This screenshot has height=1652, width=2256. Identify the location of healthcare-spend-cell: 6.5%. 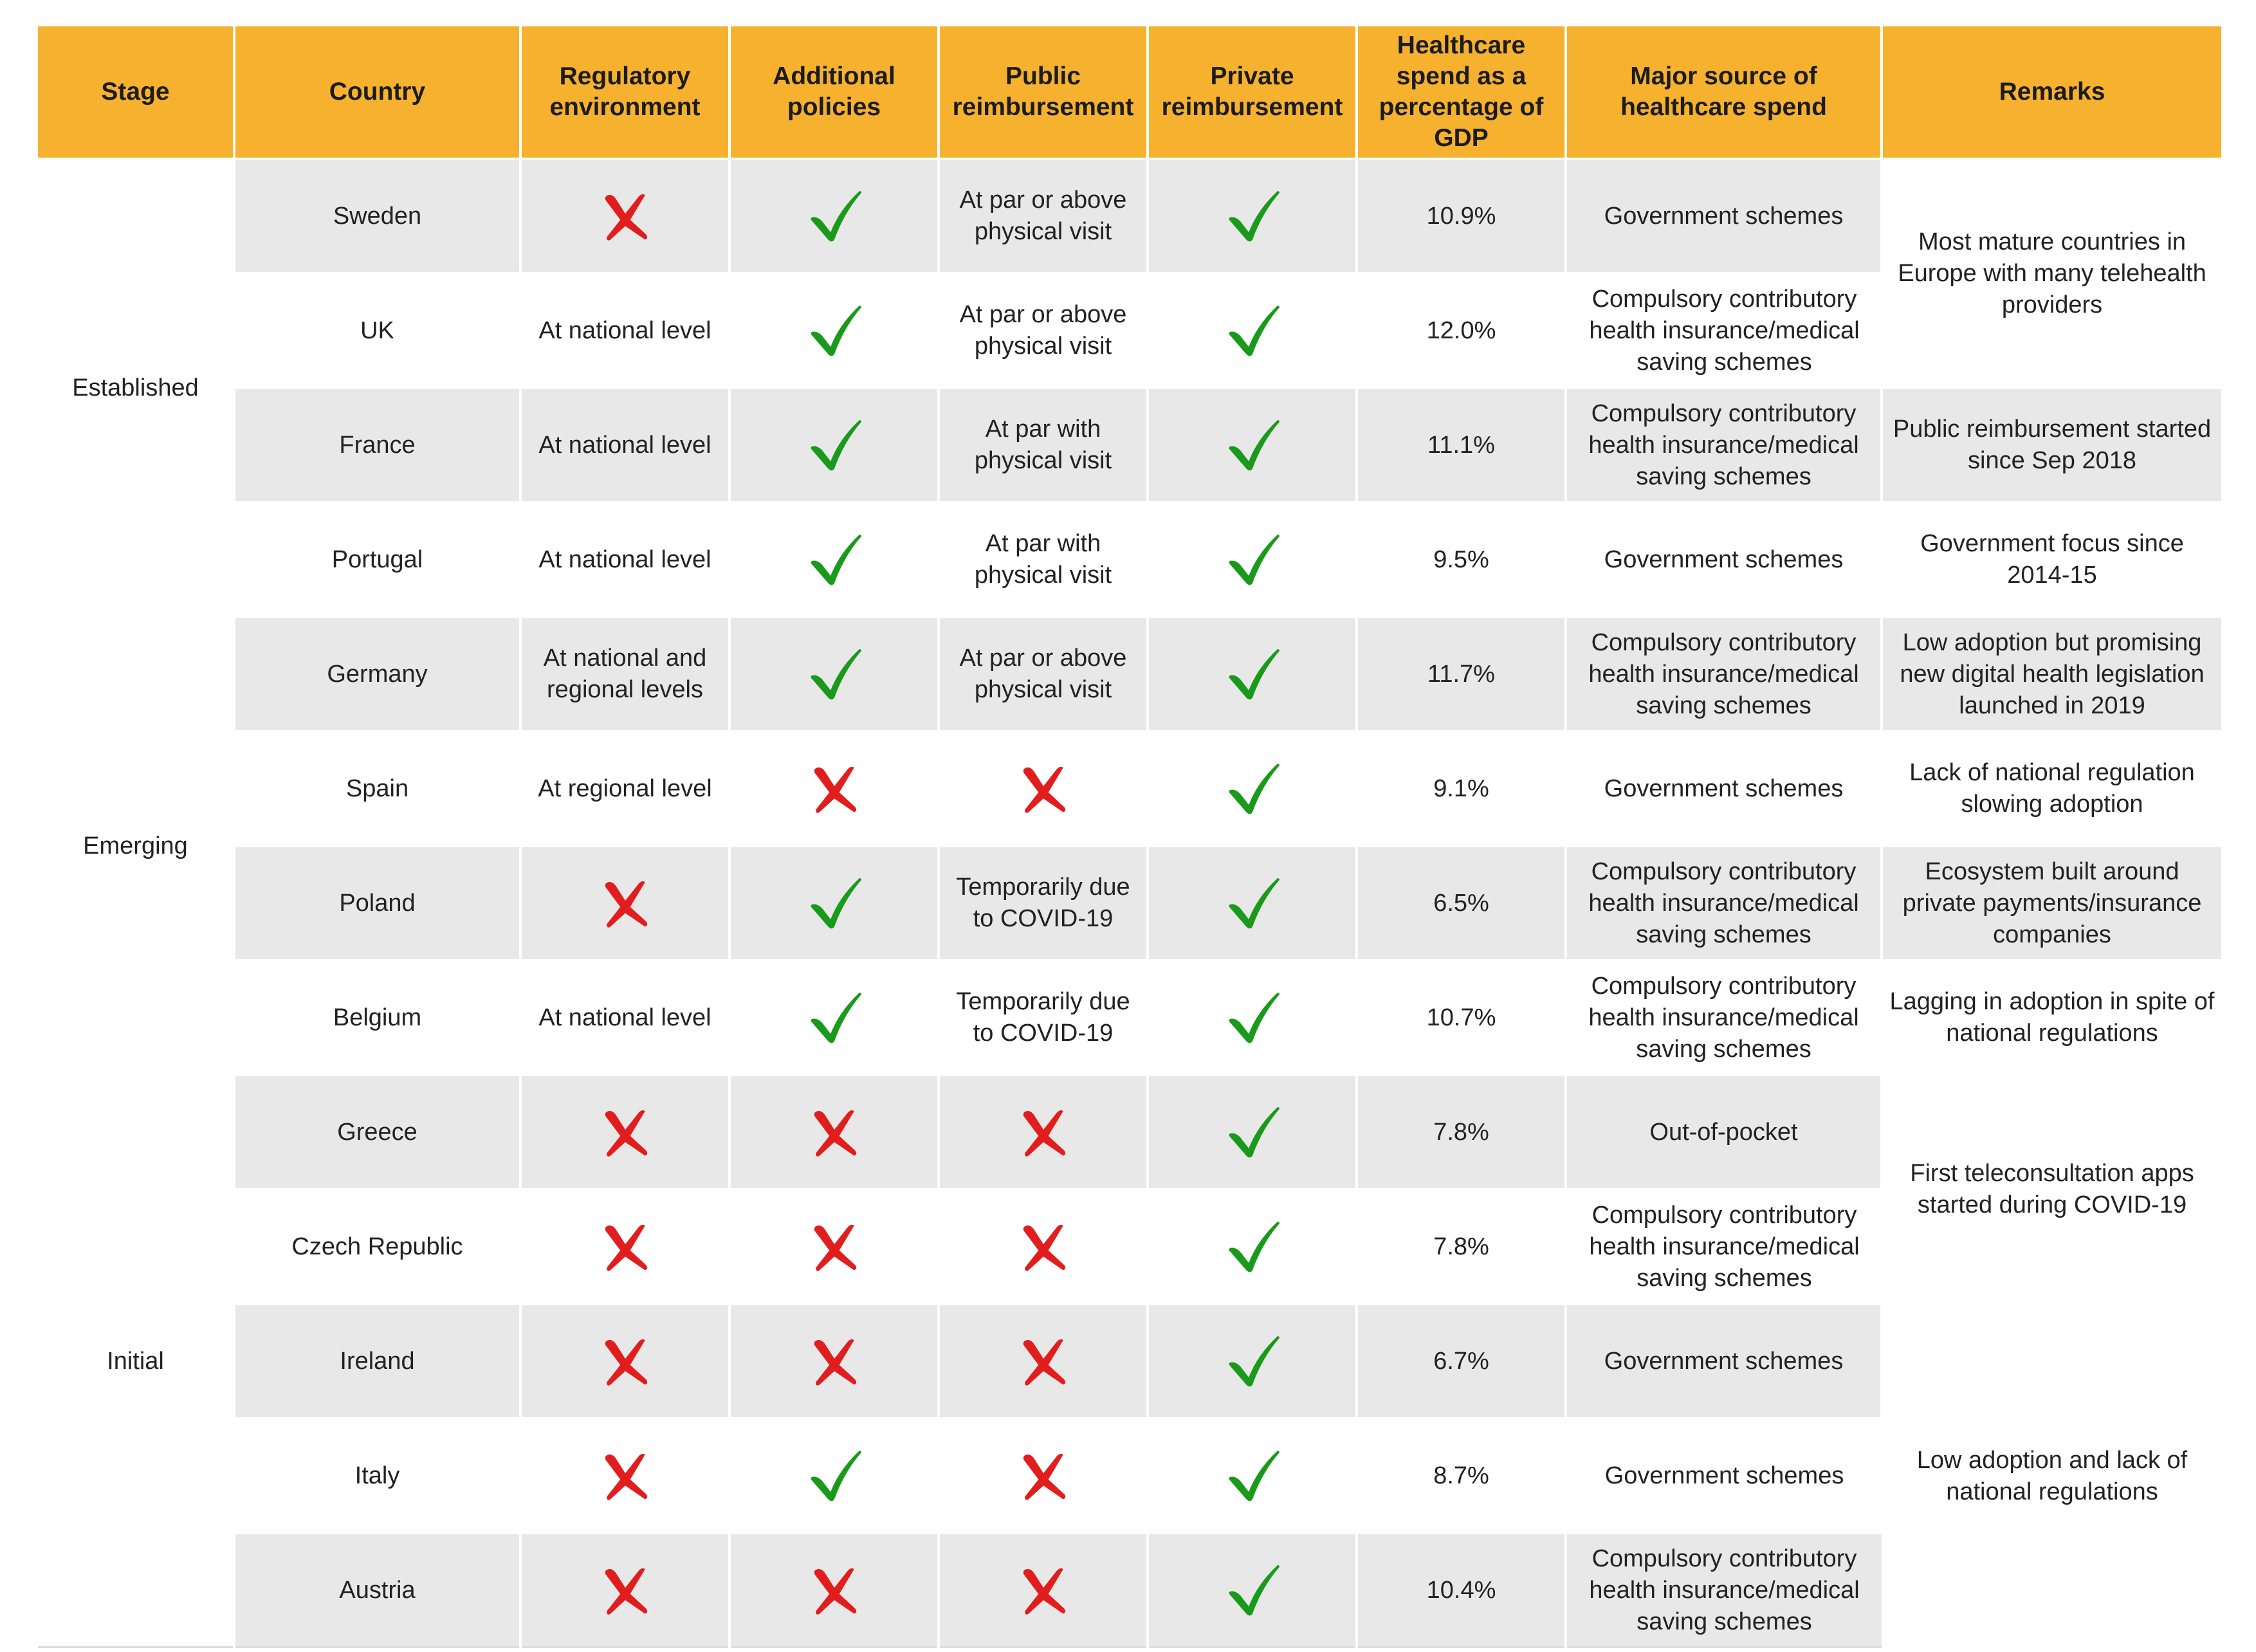
(1462, 903).